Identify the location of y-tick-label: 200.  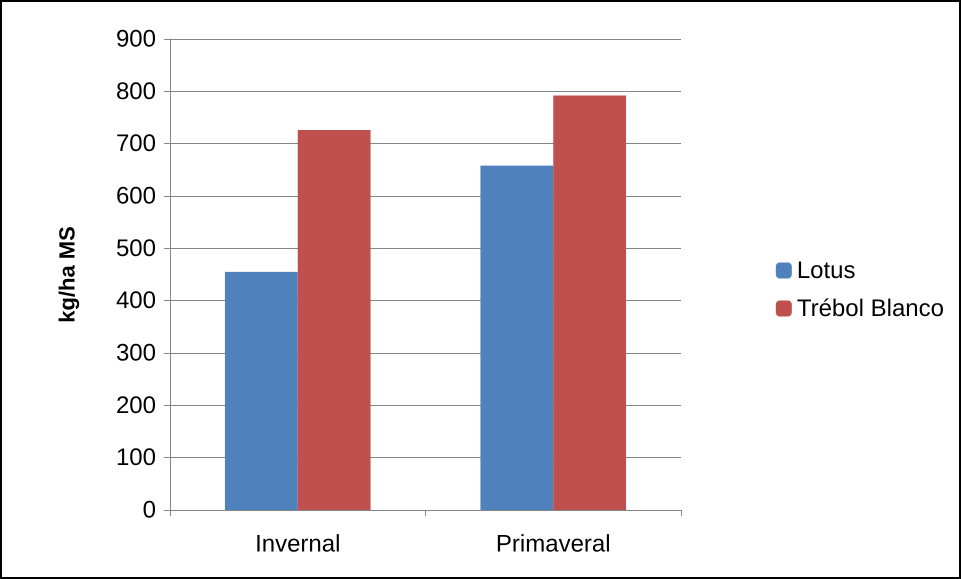
(136, 405).